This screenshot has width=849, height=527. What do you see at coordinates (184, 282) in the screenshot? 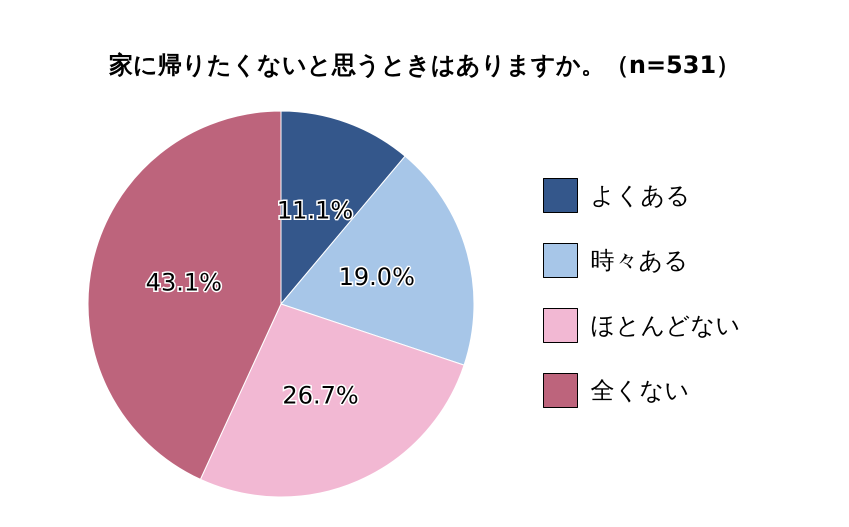
I see `data-label: 43.1%` at bounding box center [184, 282].